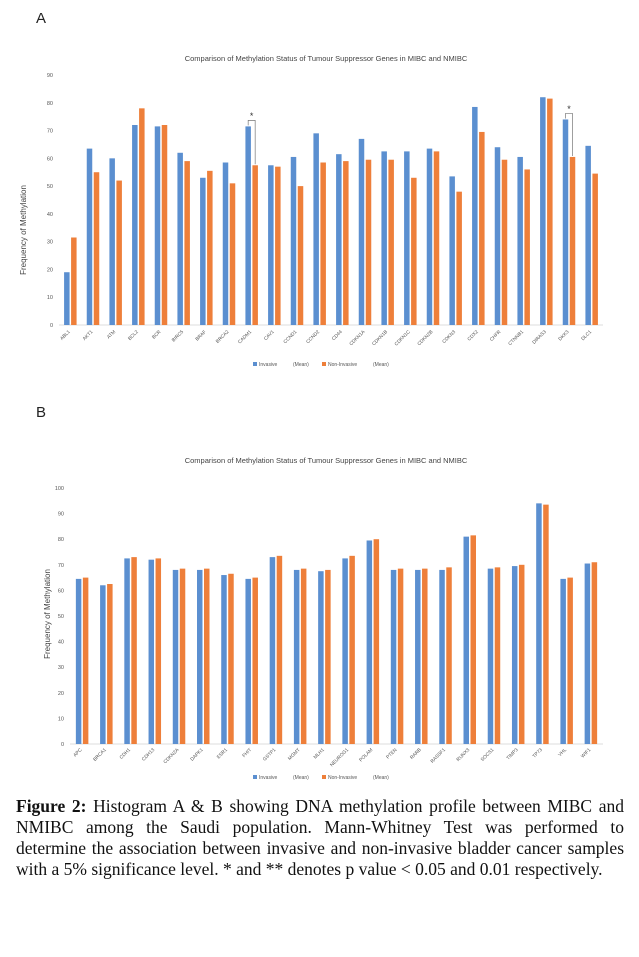 The width and height of the screenshot is (639, 957). I want to click on x-tick-label: DAPK1, so click(197, 755).